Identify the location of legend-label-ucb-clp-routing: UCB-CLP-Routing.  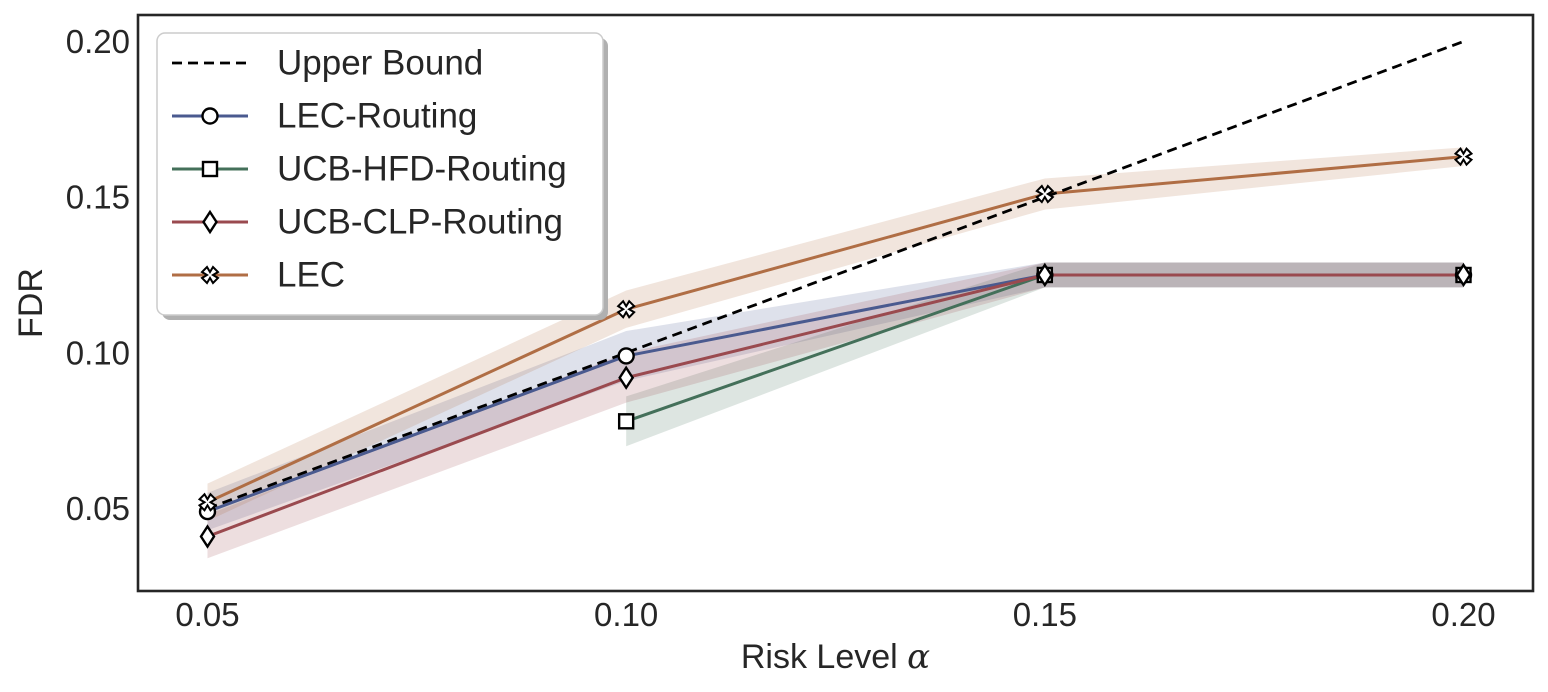
(420, 222).